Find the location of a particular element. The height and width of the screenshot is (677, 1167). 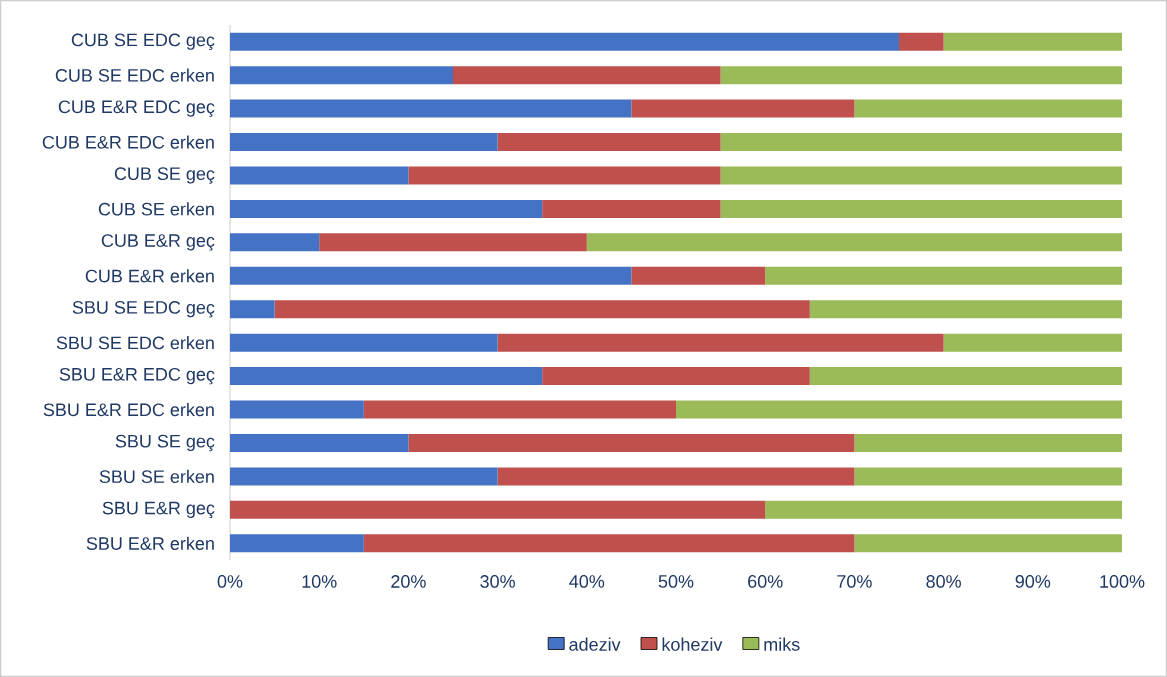

y-tick-label: SBU E&R EDC erken is located at coordinates (128, 409).